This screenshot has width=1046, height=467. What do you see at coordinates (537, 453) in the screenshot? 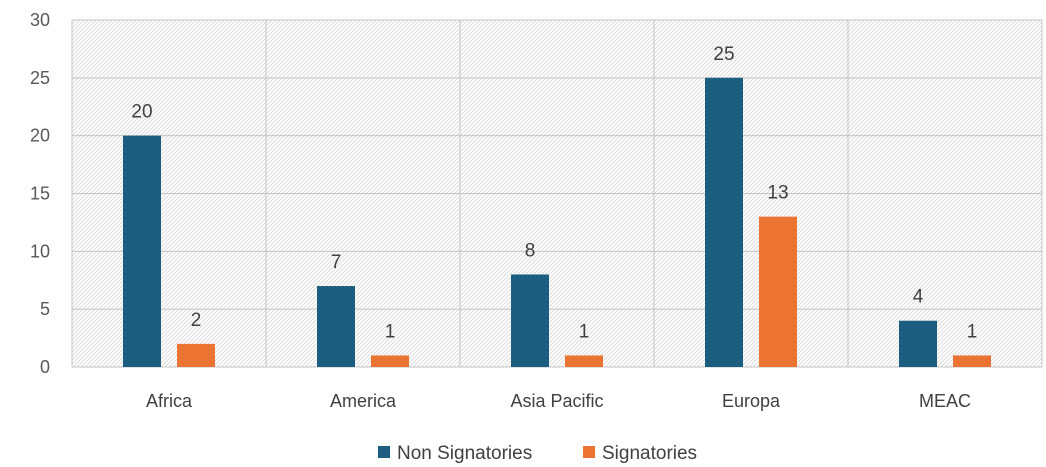
I see `legend: Non Signatories Signatories` at bounding box center [537, 453].